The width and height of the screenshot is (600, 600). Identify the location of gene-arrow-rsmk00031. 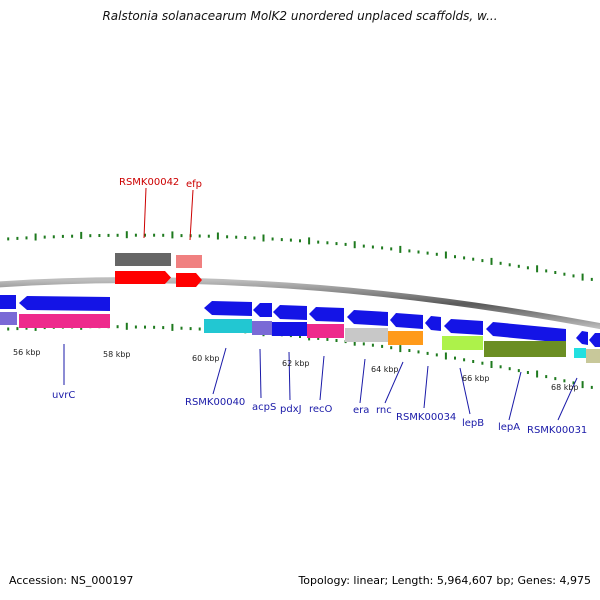
(582, 338).